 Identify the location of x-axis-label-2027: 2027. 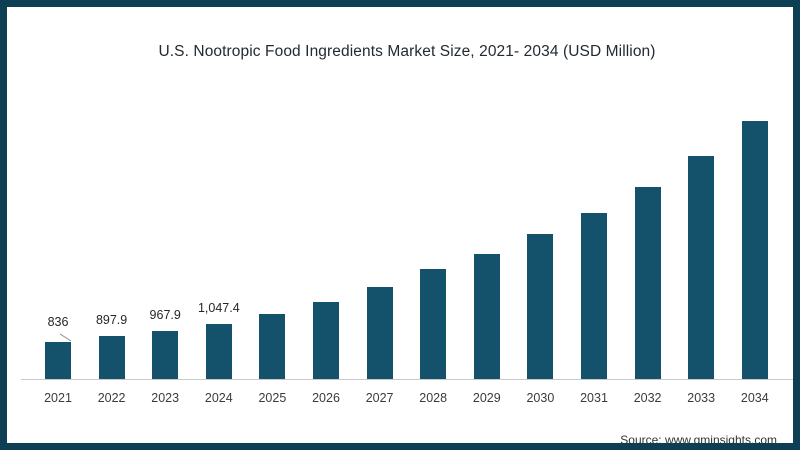
(379, 398).